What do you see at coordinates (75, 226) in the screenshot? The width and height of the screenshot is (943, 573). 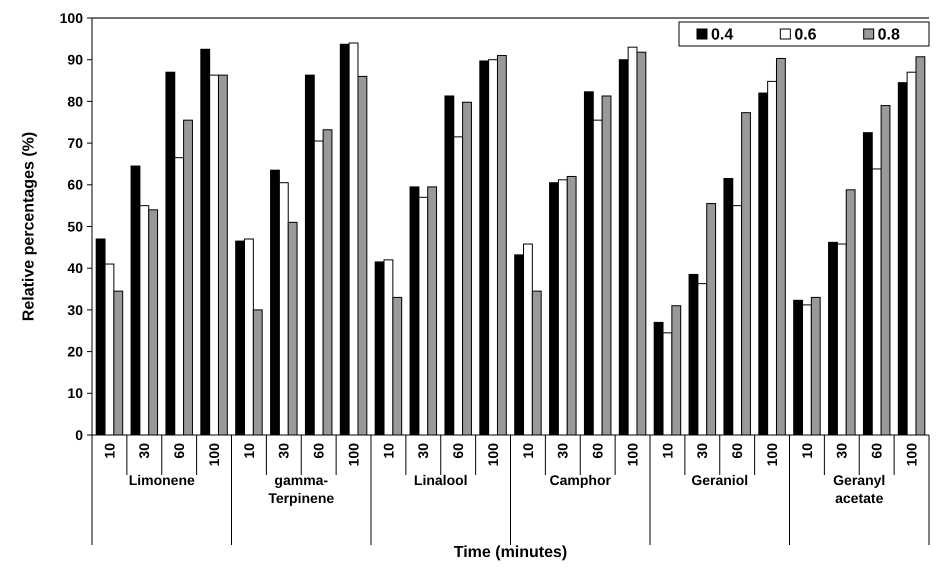 I see `y-tick-label: 50` at bounding box center [75, 226].